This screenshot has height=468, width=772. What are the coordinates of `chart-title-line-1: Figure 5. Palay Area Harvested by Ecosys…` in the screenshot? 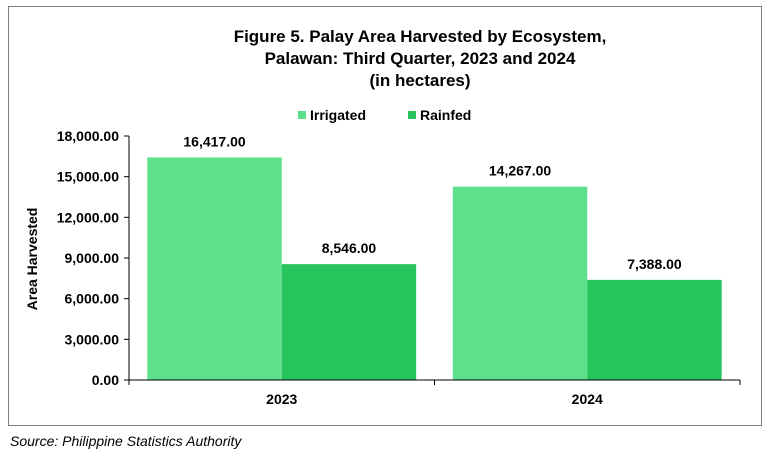 It's located at (420, 36).